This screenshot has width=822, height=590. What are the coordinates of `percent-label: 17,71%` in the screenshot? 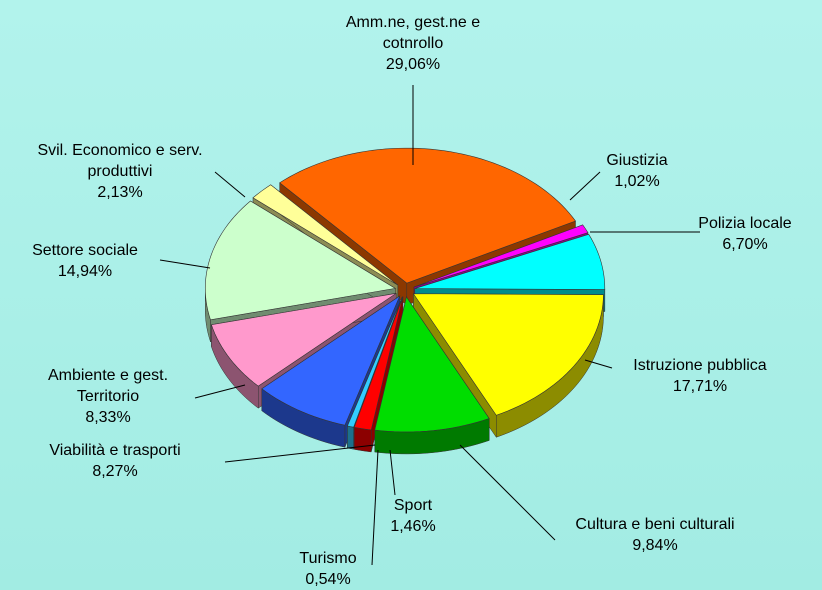 It's located at (700, 386).